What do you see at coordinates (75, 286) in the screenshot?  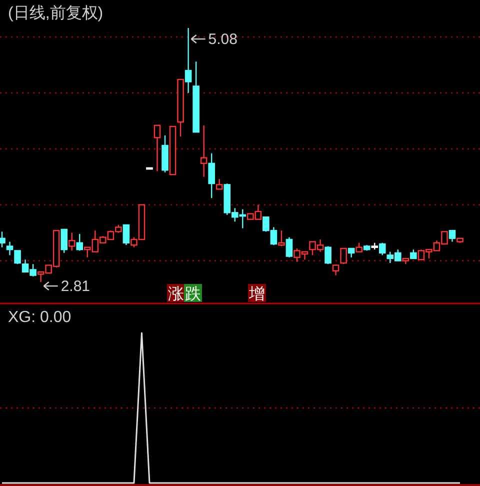 I see `annotation: 2.81` at bounding box center [75, 286].